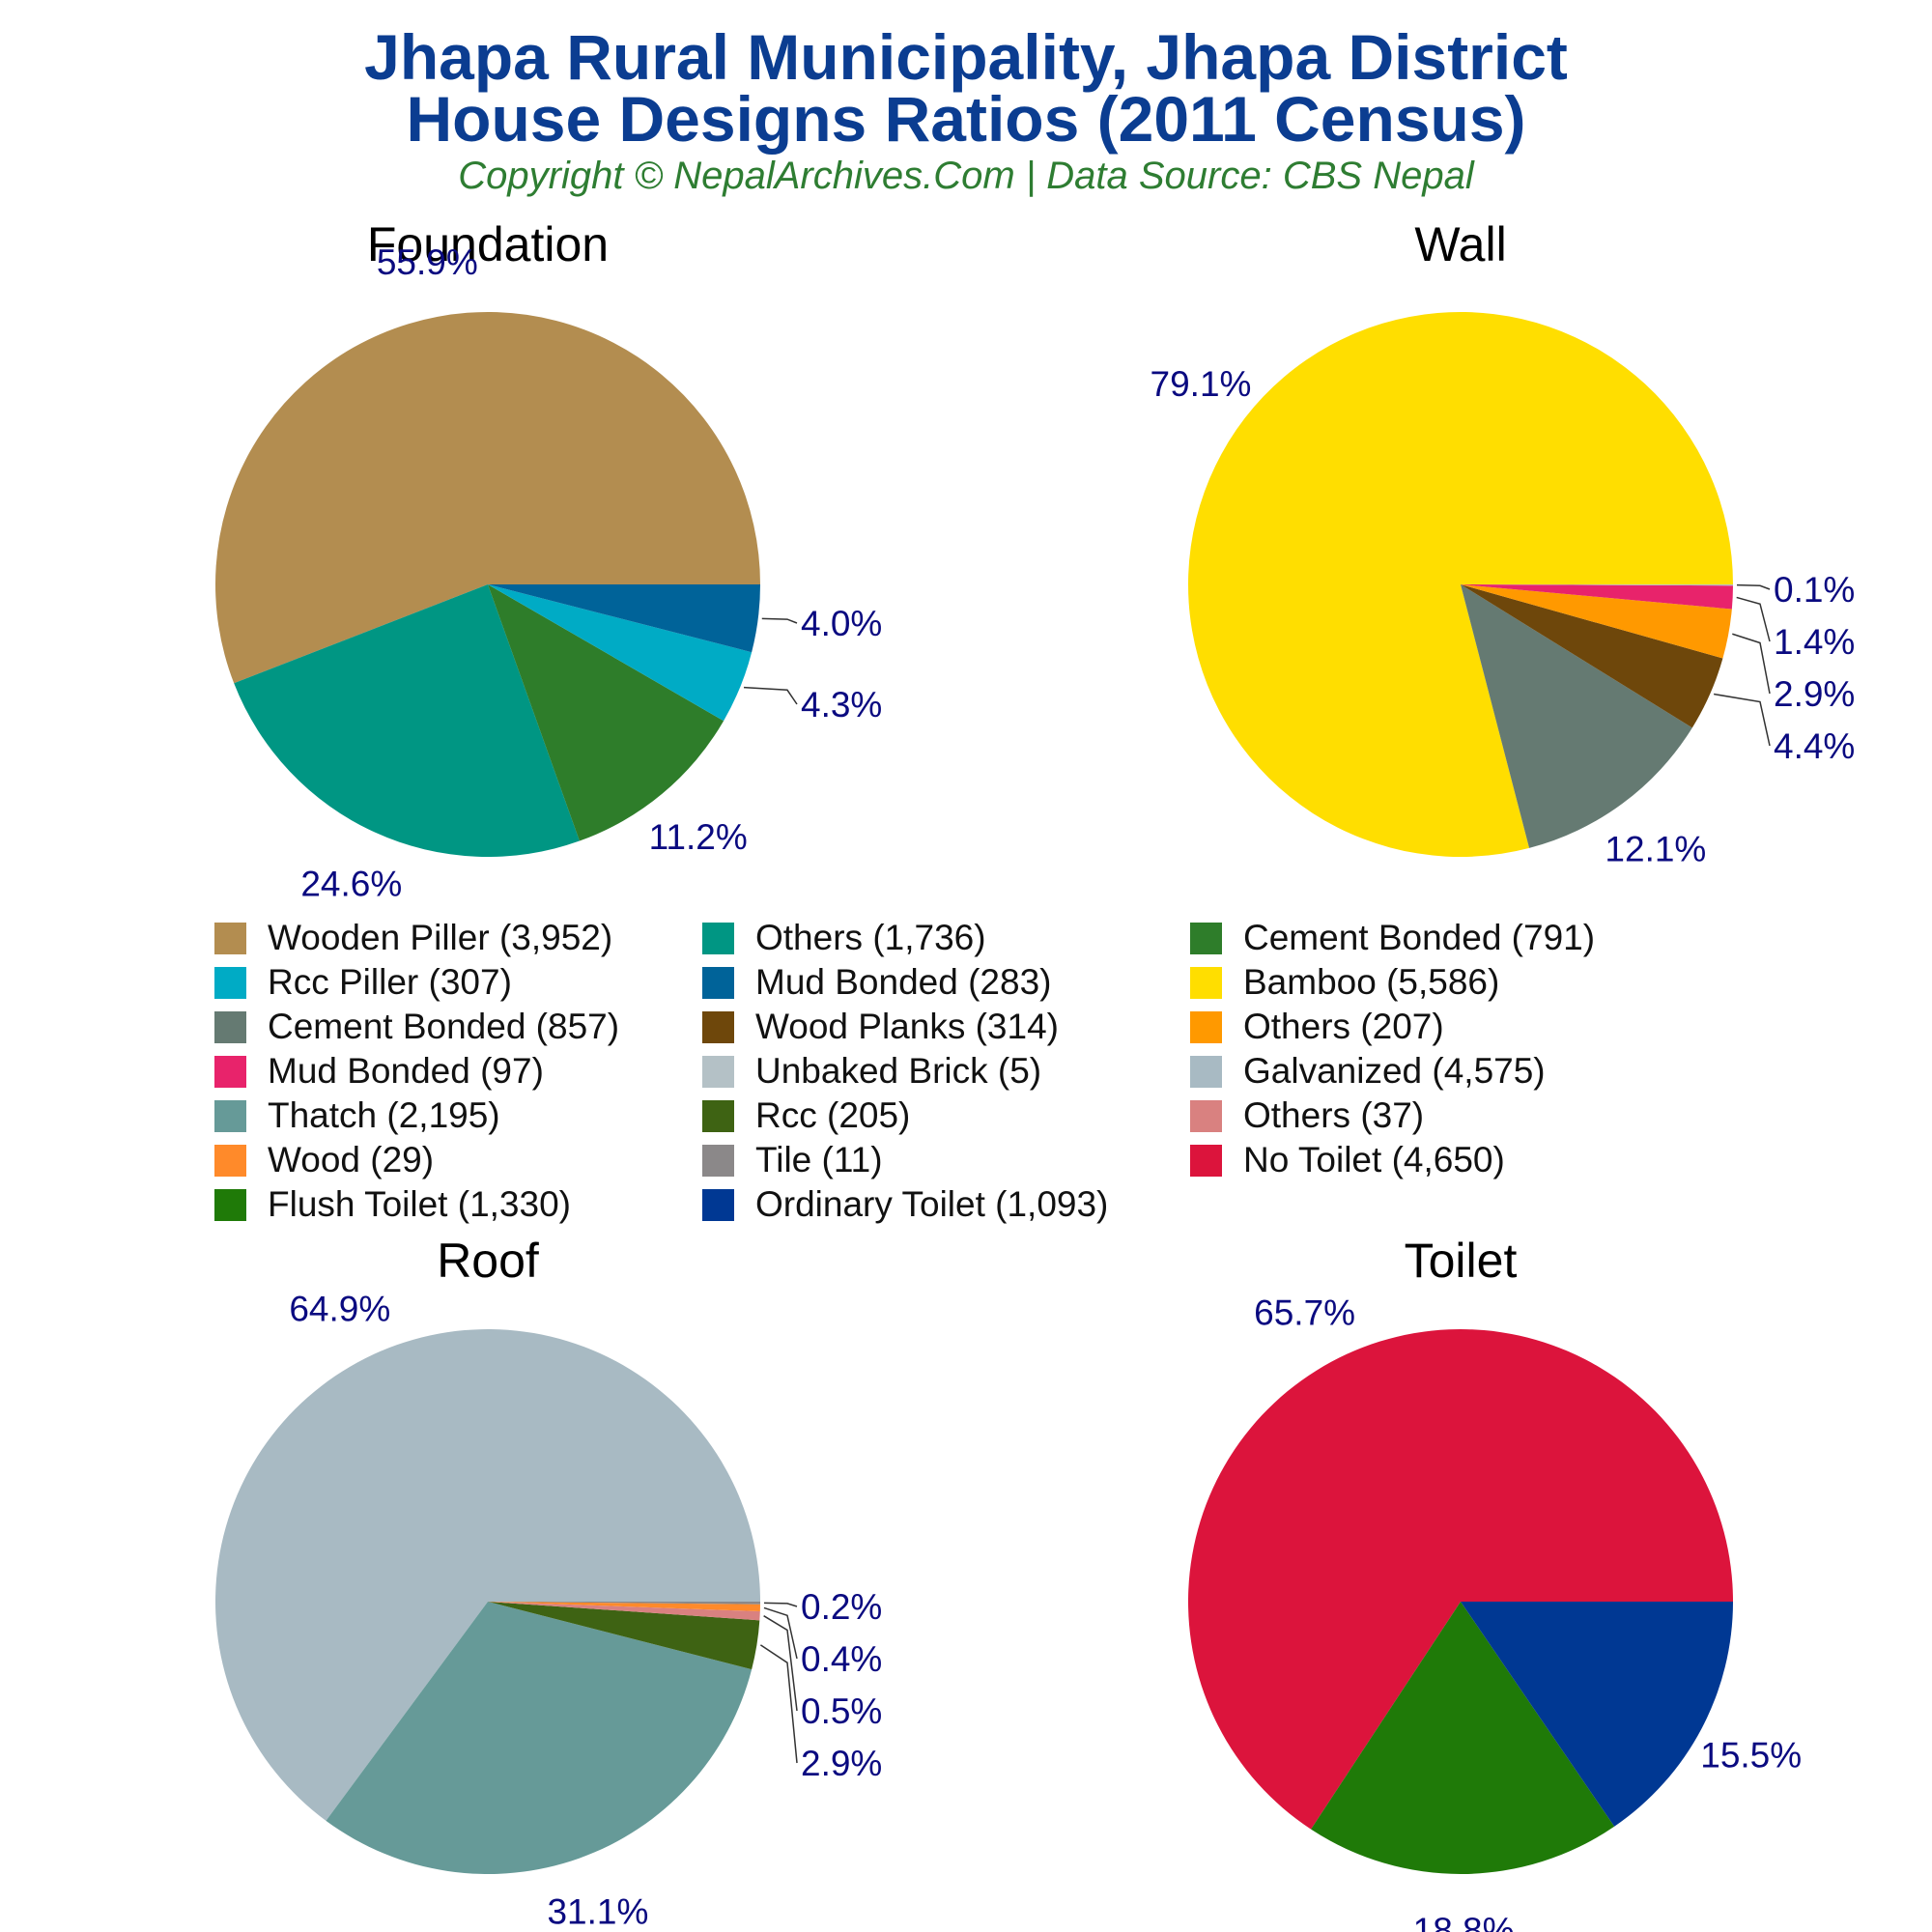 The width and height of the screenshot is (1932, 1932). Describe the element at coordinates (876, 982) in the screenshot. I see `legend-item: Mud Bonded (283)` at that location.